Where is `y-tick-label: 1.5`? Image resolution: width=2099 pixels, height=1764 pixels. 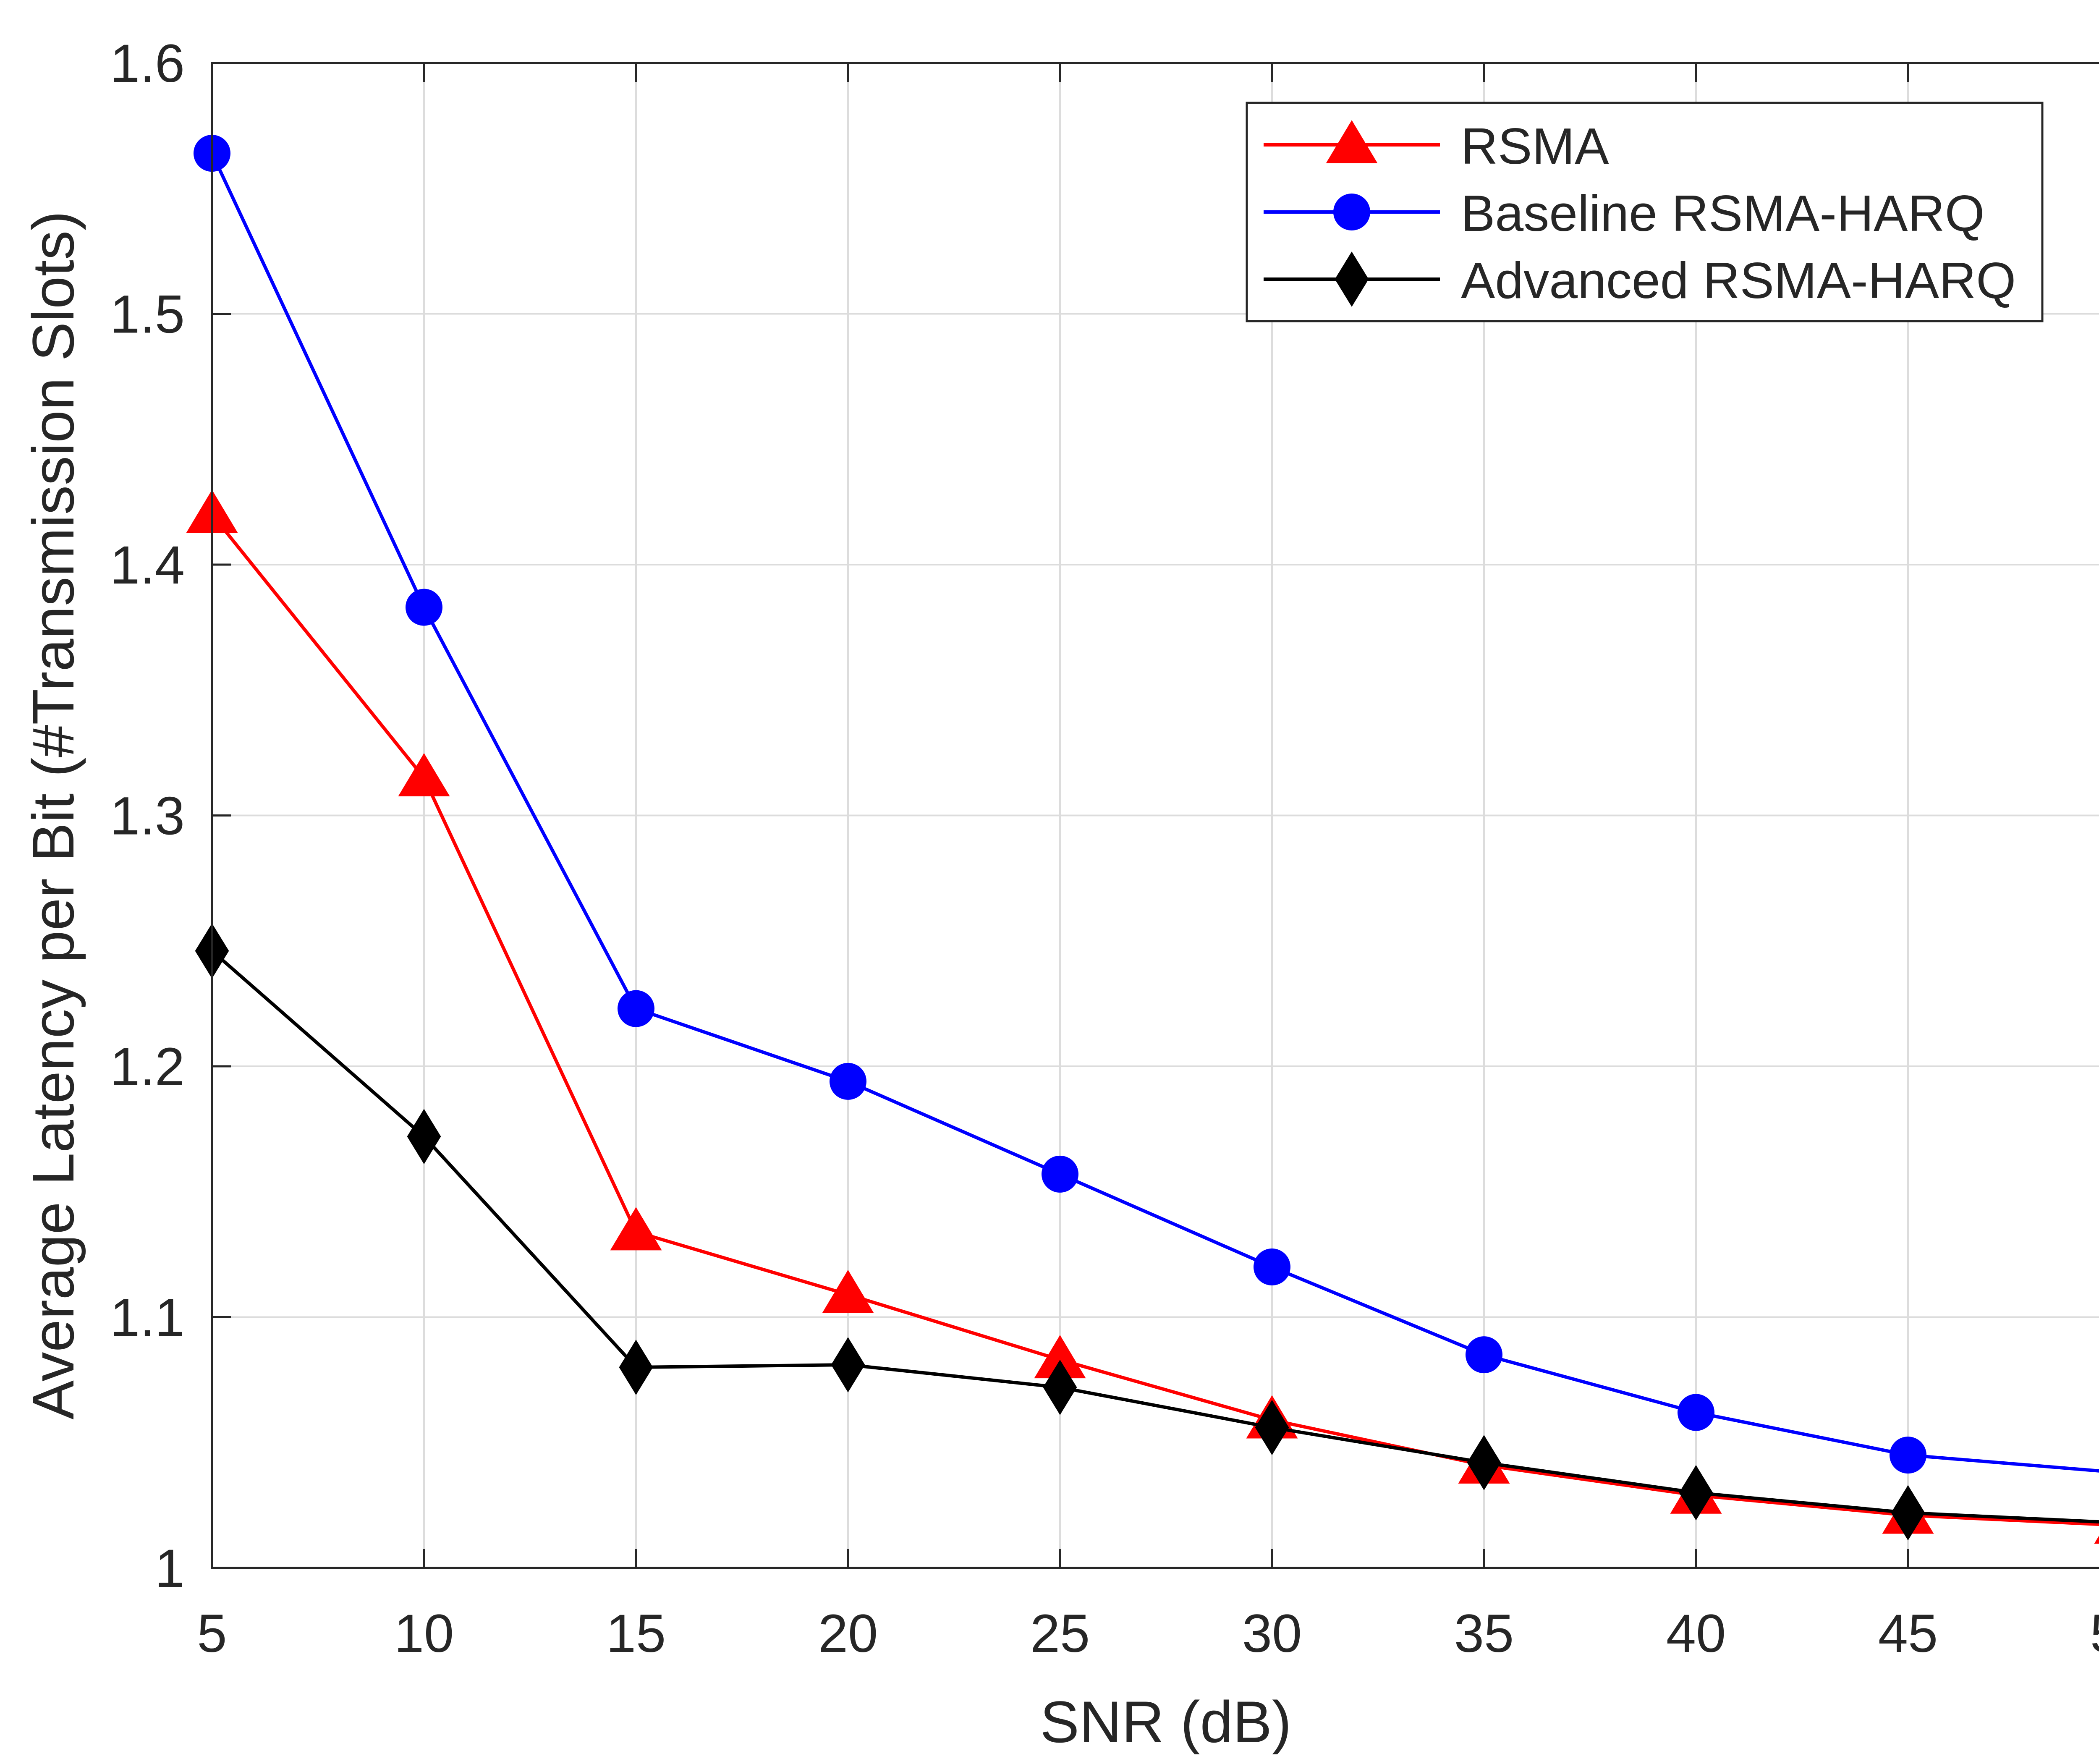
y-tick-label: 1.5 is located at coordinates (147, 315).